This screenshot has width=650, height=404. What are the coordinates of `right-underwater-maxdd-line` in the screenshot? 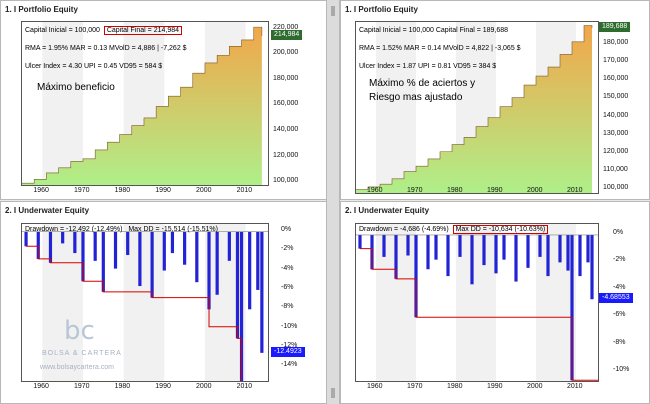 It's located at (479, 314).